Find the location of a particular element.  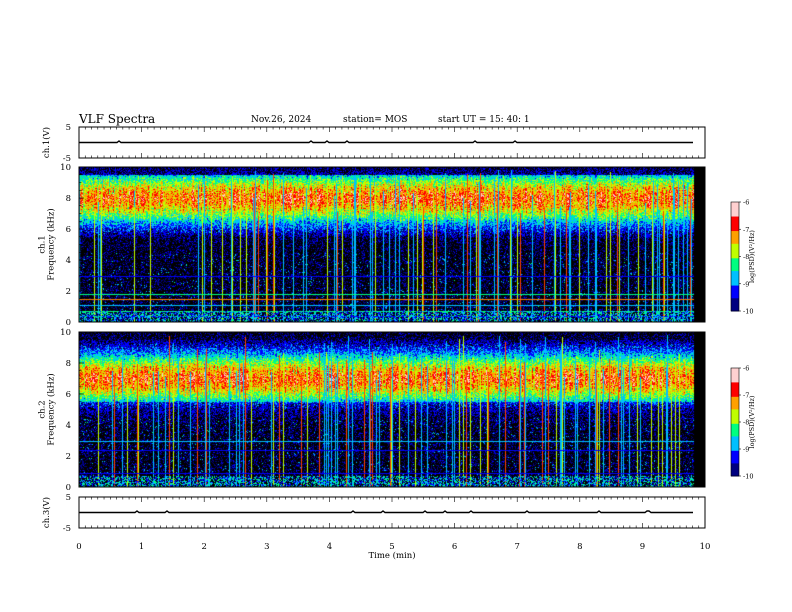

x-axis: 0 1 2 3 4 5 6 7 8 9 10 Time (min) is located at coordinates (393, 551).